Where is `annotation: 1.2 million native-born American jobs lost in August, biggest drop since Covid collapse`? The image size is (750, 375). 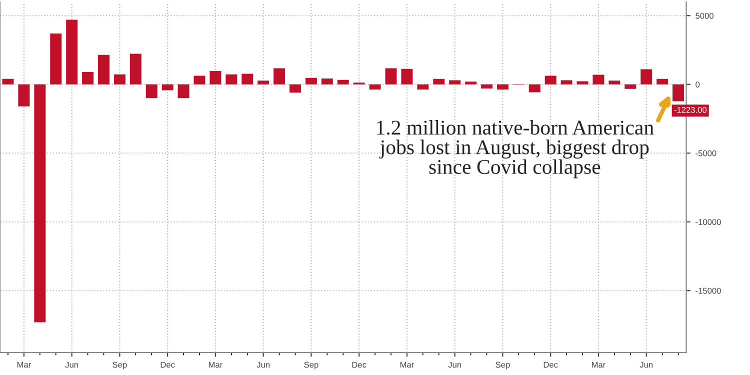
annotation: 1.2 million native-born American jobs lost in August, biggest drop since Covid collapse is located at coordinates (515, 149).